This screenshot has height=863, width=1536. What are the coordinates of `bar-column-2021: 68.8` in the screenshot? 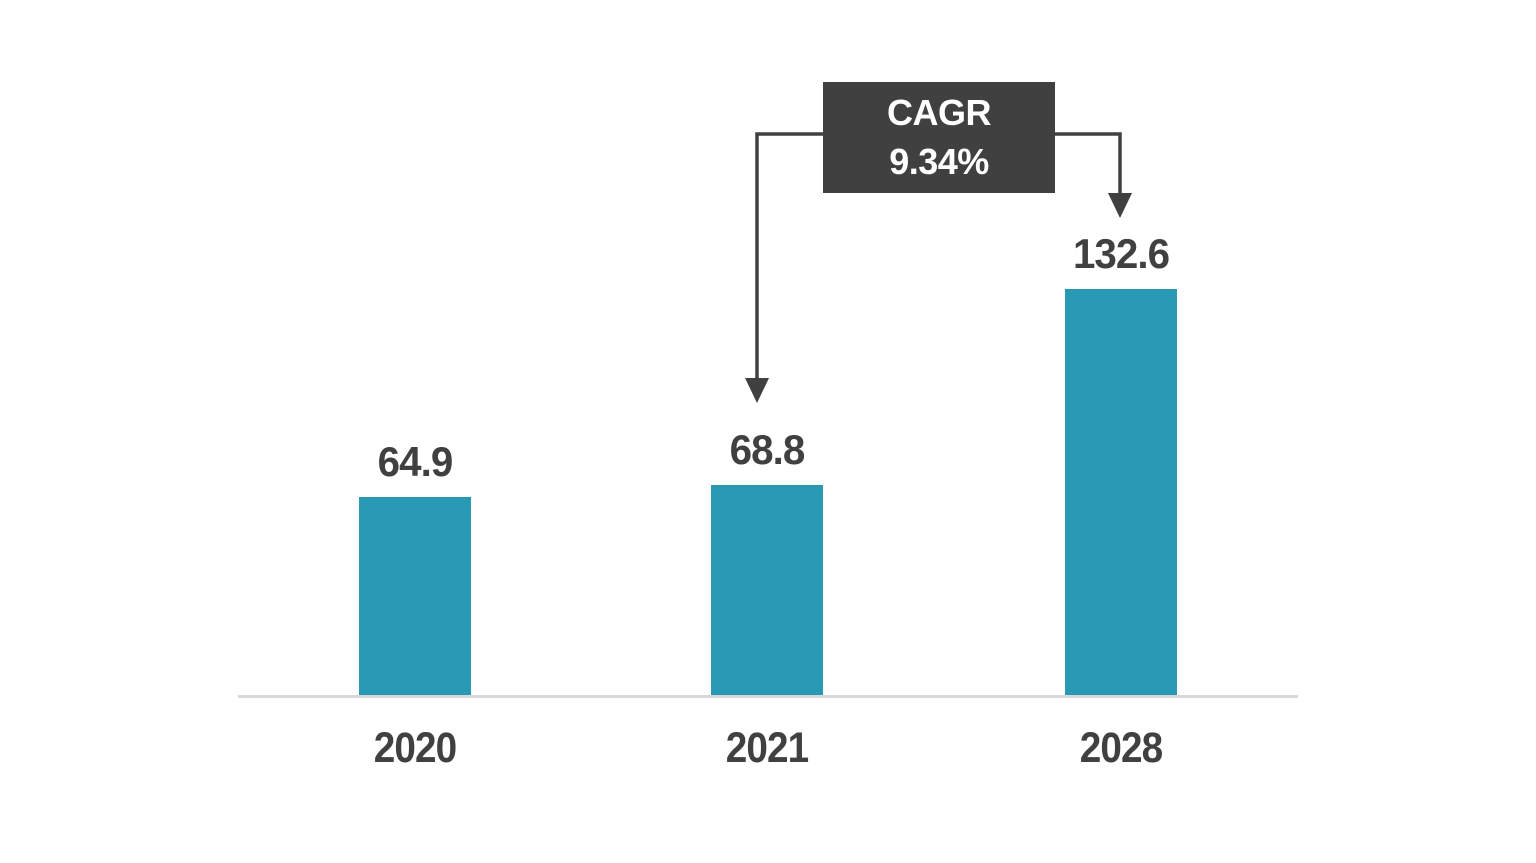 It's located at (767, 562).